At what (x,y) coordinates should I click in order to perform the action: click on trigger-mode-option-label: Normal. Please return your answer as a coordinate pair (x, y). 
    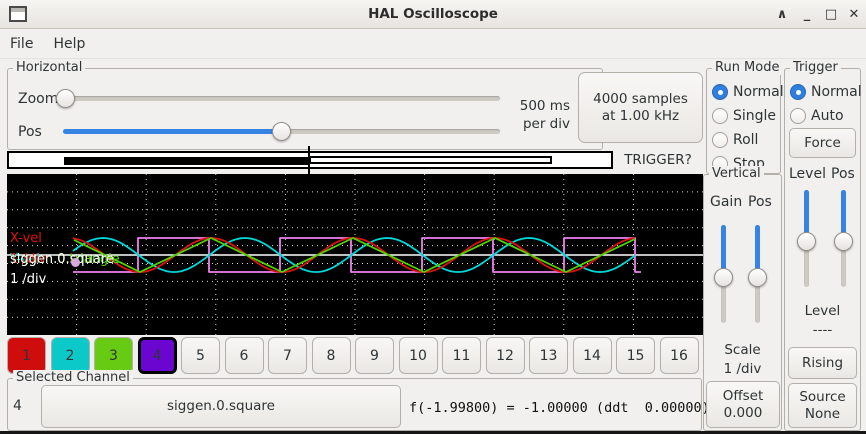
    Looking at the image, I should click on (836, 91).